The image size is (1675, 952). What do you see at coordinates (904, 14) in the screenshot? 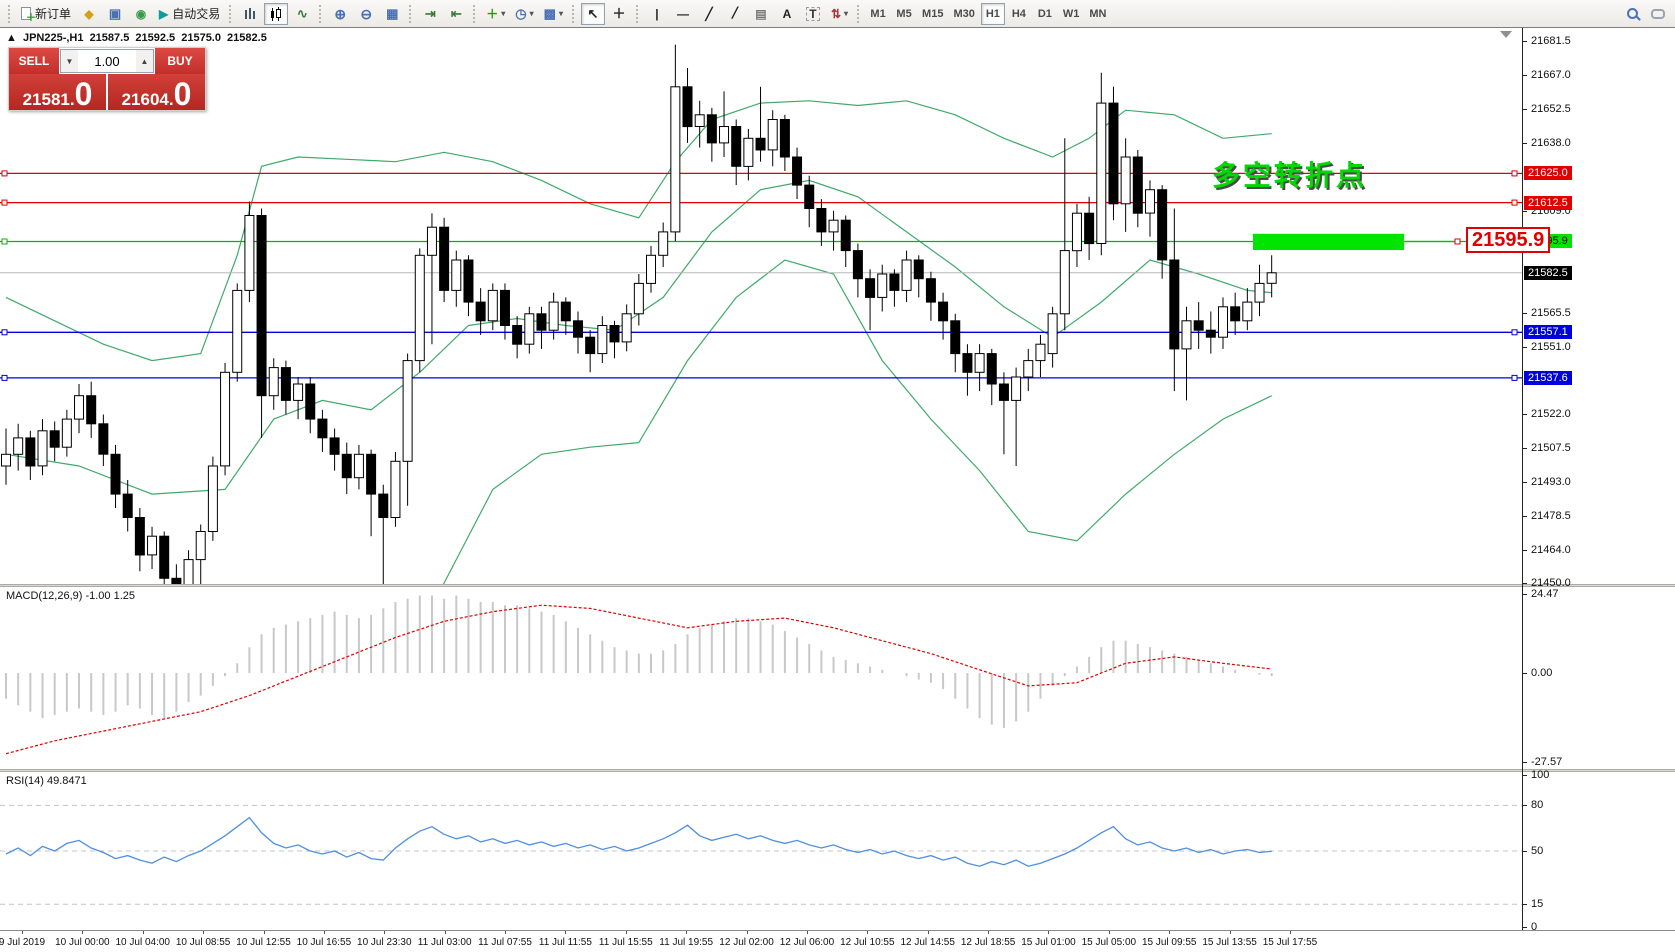
I see `tf-m5-button: M5` at bounding box center [904, 14].